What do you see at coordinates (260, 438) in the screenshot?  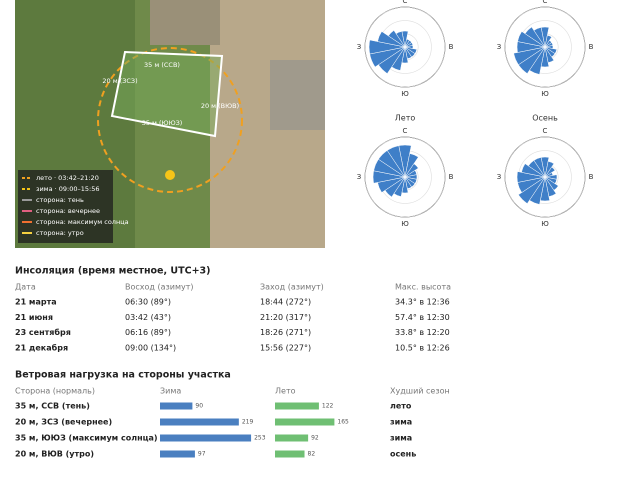 I see `bar-label: 253` at bounding box center [260, 438].